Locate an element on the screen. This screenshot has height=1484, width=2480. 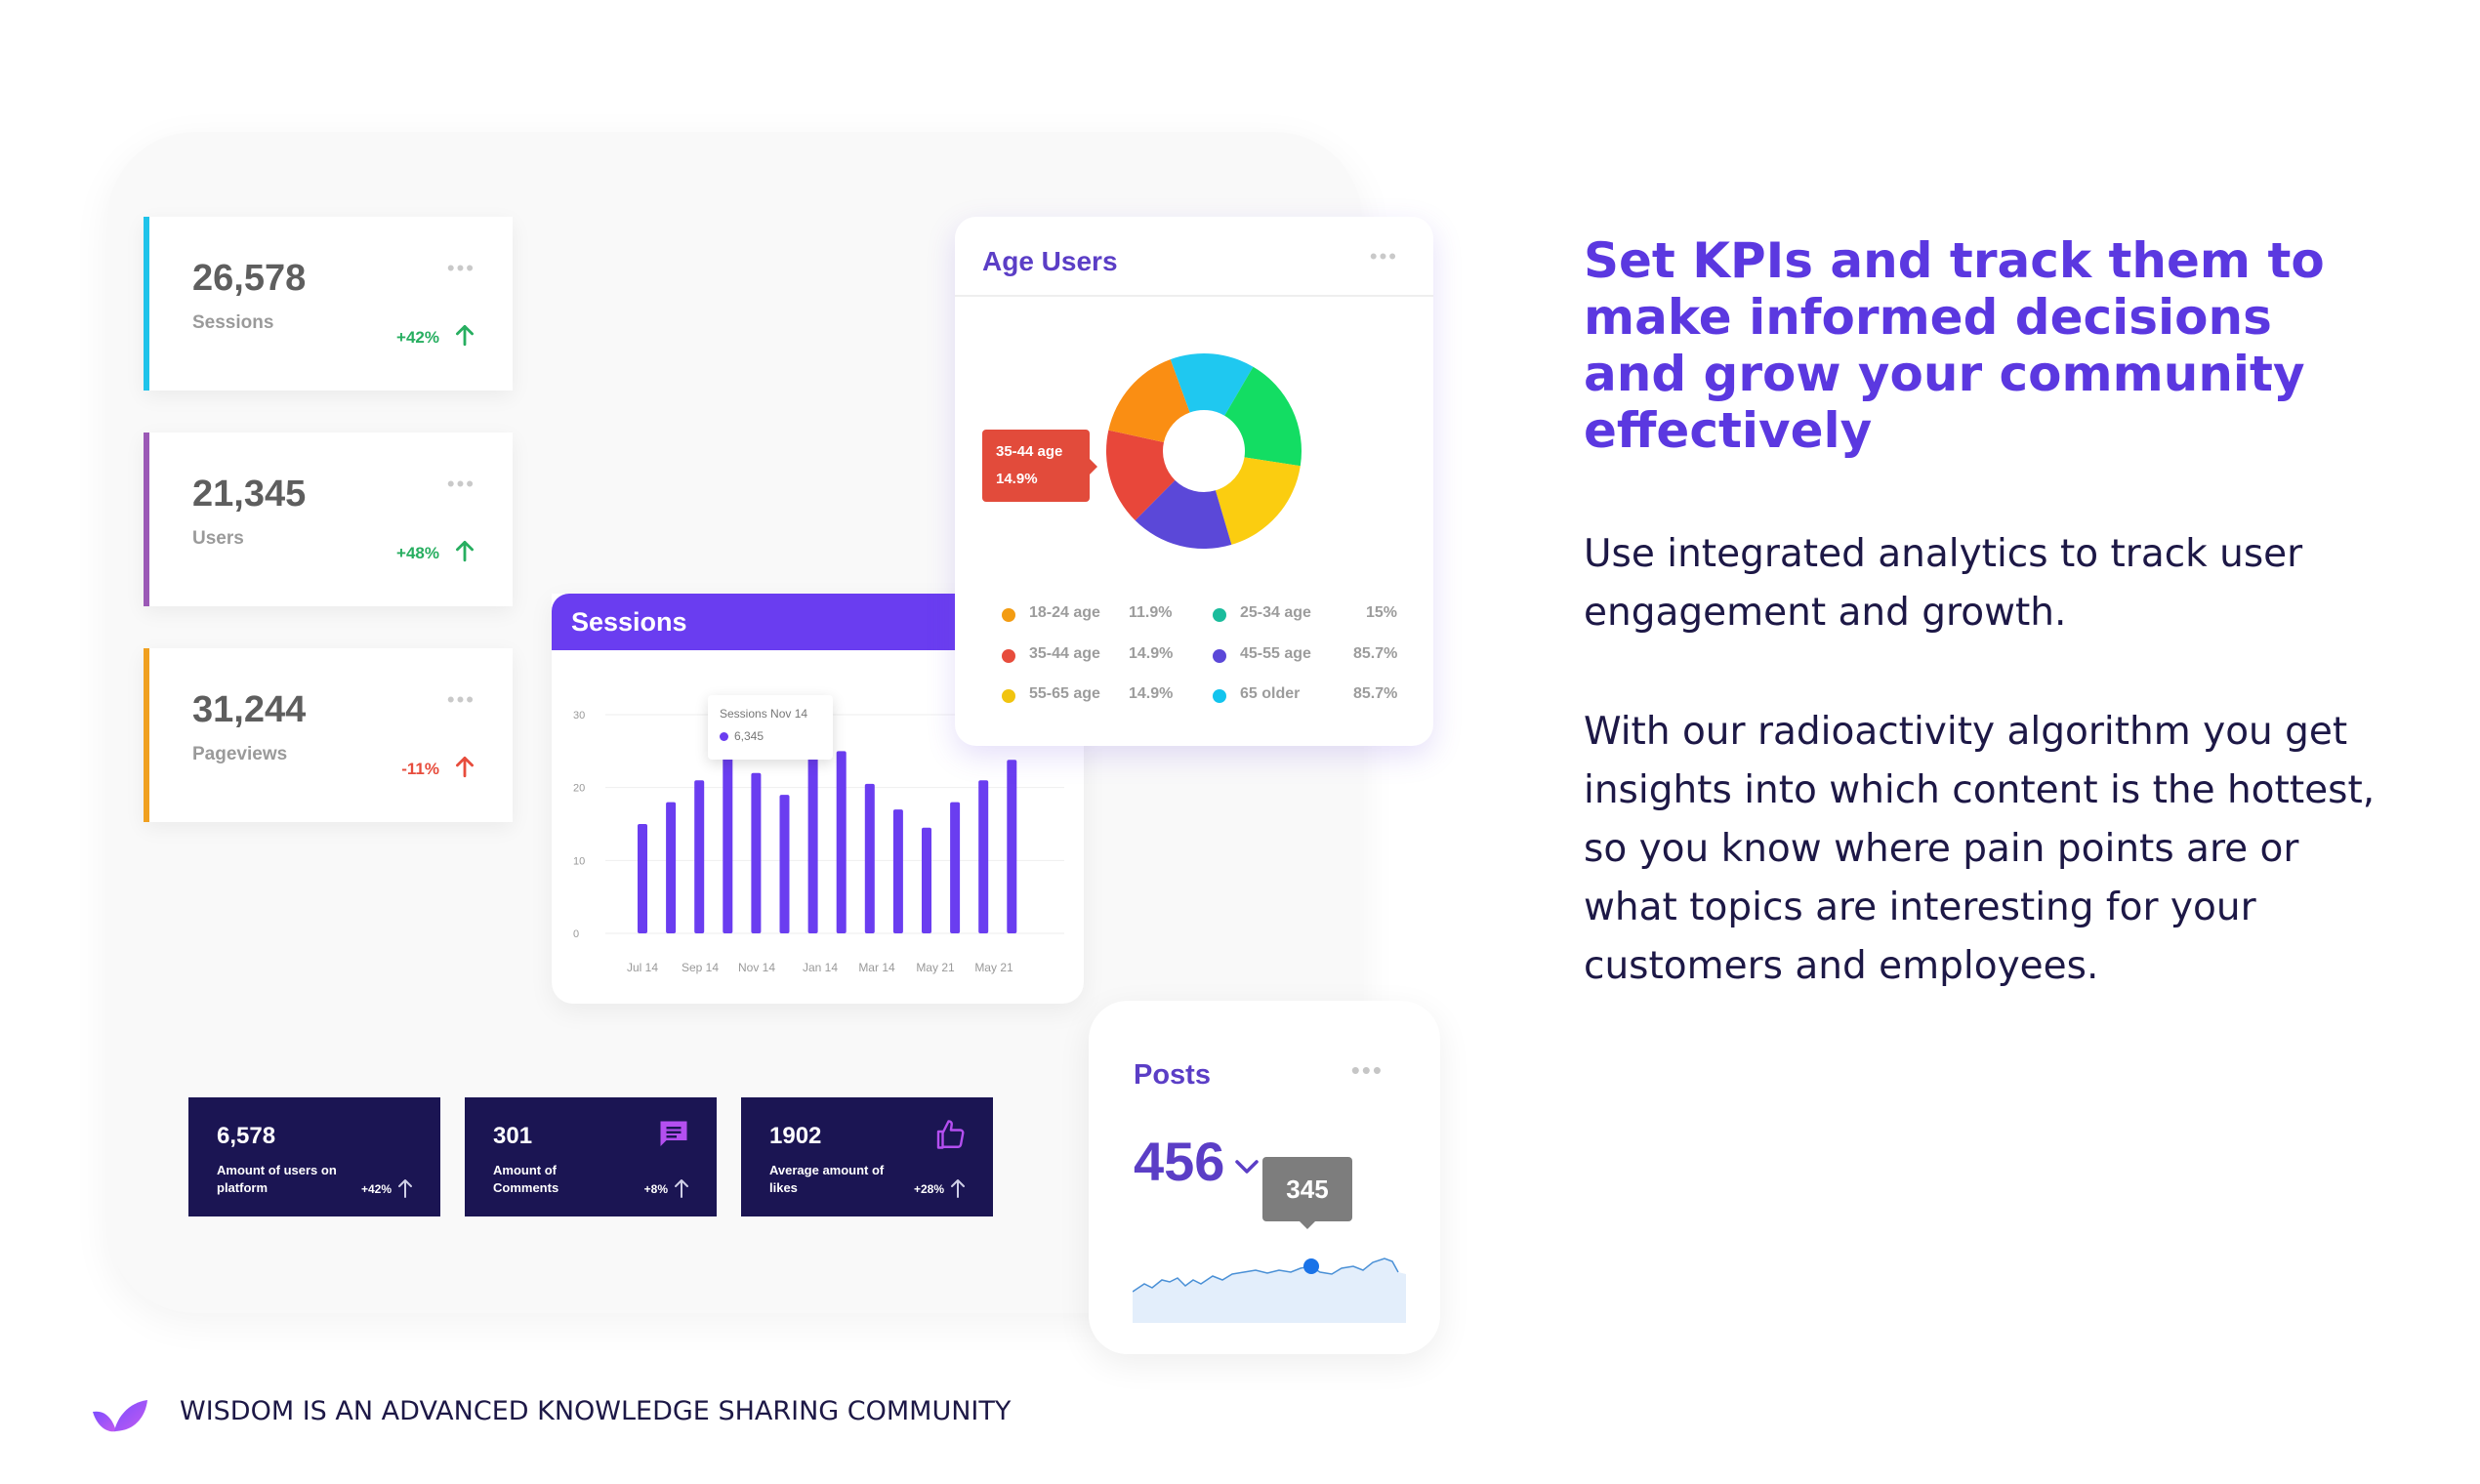
tooltip-value: 14.9% is located at coordinates (1017, 479).